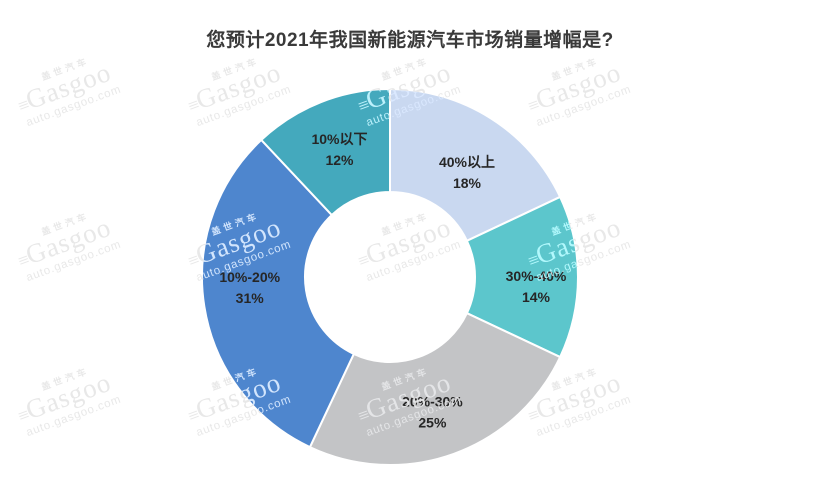 Image resolution: width=820 pixels, height=480 pixels. I want to click on slice-label-1: 30%-40% 14%, so click(536, 286).